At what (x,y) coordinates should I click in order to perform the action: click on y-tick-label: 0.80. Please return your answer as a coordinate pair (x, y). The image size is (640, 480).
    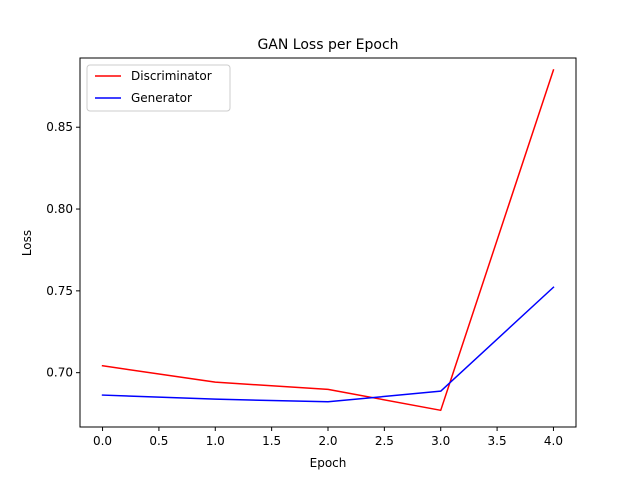
    Looking at the image, I should click on (59, 209).